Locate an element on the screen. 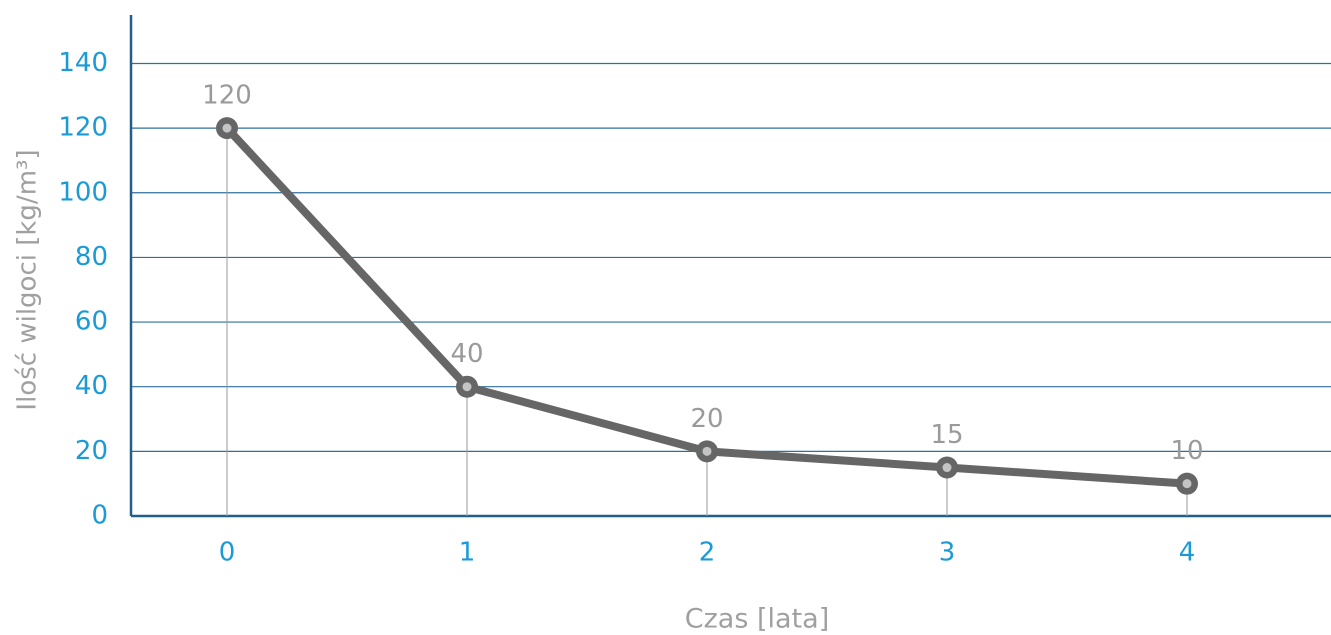 Image resolution: width=1331 pixels, height=635 pixels. x-tick-label: 1 is located at coordinates (467, 553).